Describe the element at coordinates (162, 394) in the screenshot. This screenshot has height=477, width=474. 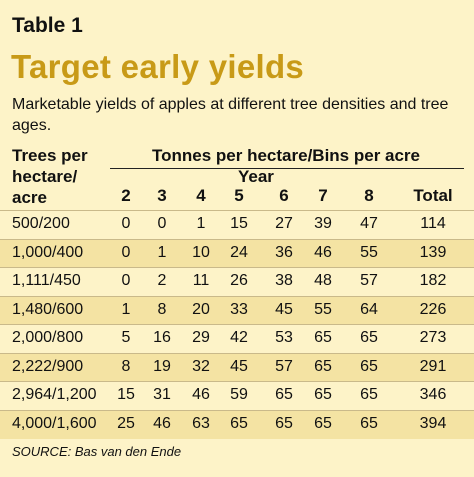
I see `yield-cell-year-3: 31` at that location.